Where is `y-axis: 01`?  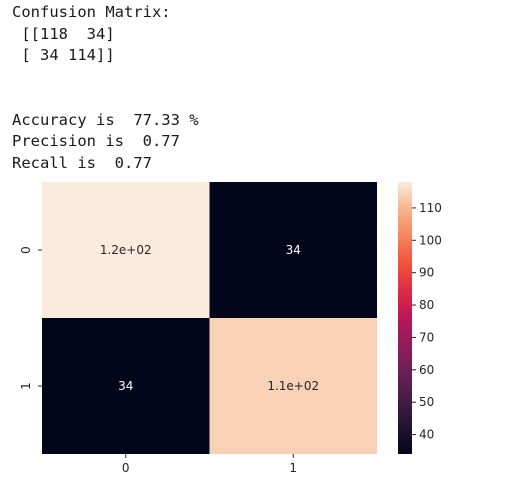 y-axis: 01 is located at coordinates (30, 318).